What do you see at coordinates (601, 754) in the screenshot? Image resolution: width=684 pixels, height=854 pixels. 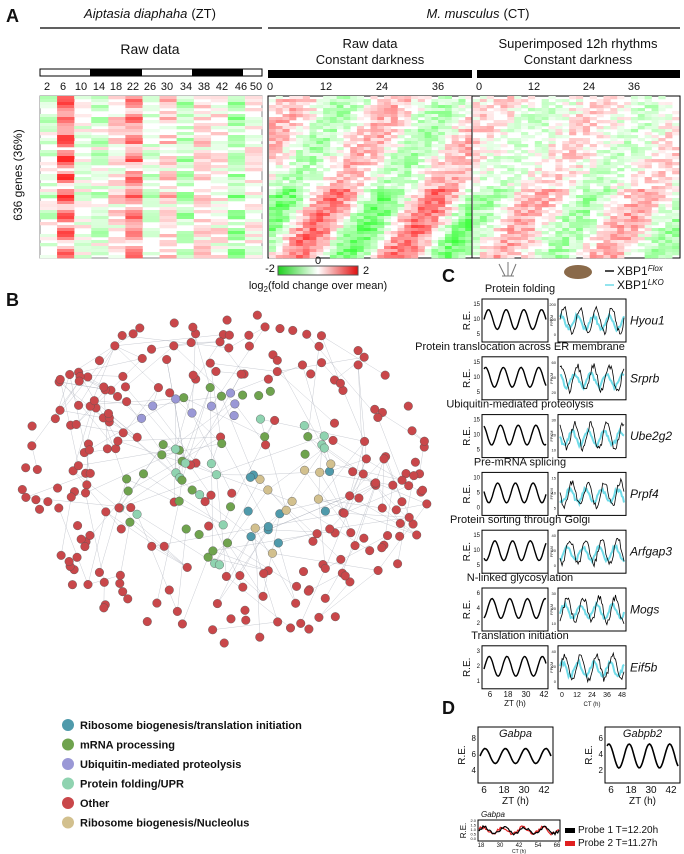 I see `y-tick: 4` at bounding box center [601, 754].